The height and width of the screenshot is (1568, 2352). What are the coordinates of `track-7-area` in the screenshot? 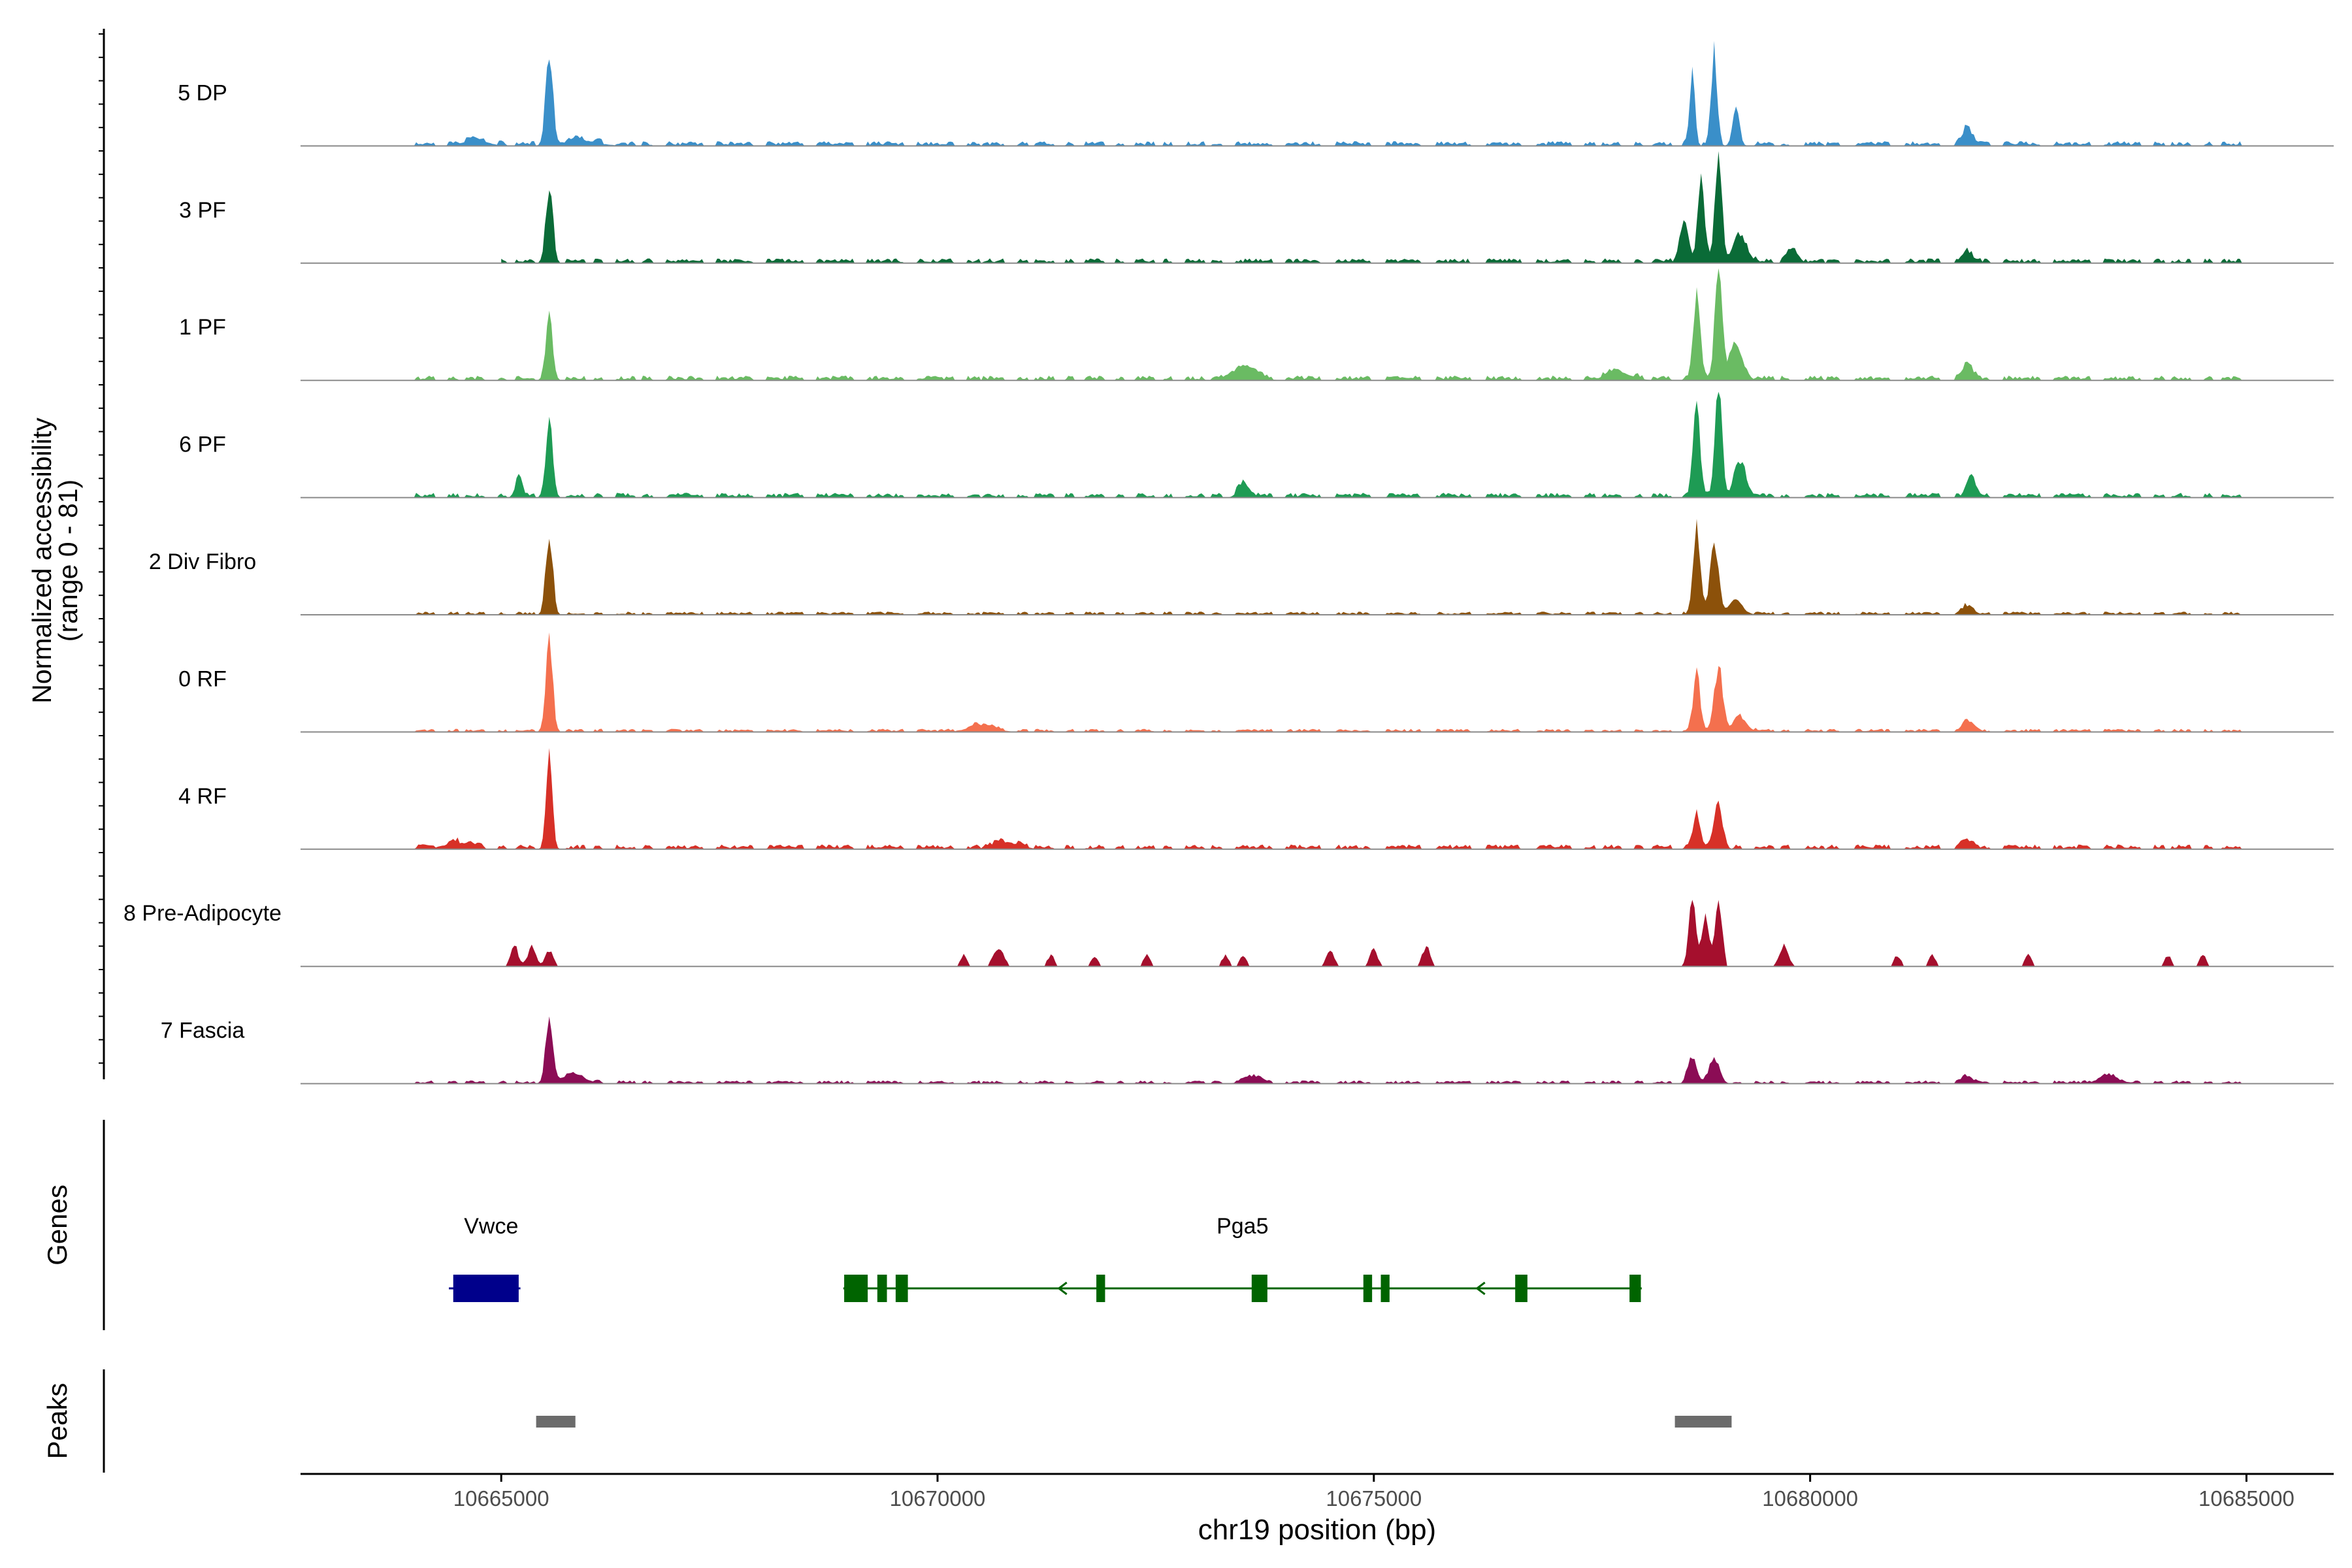 It's located at (1330, 798).